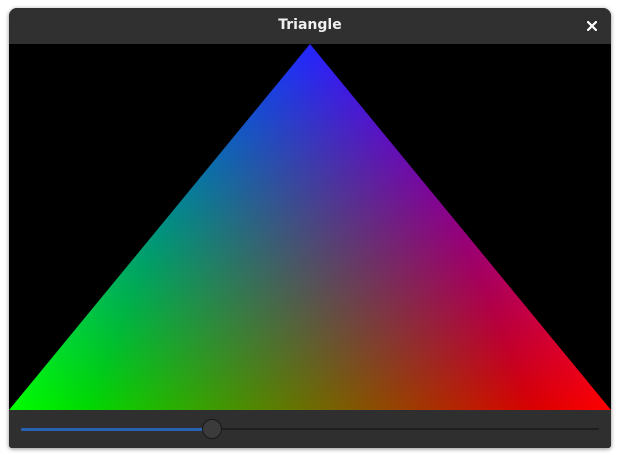 Image resolution: width=620 pixels, height=455 pixels. I want to click on window-title: Triangle, so click(310, 25).